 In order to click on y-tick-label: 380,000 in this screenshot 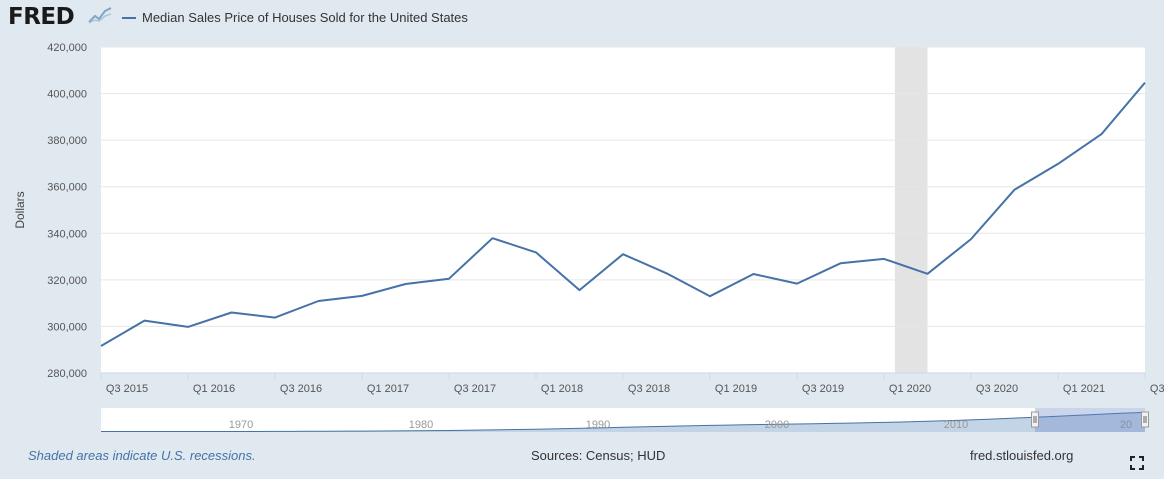, I will do `click(67, 141)`.